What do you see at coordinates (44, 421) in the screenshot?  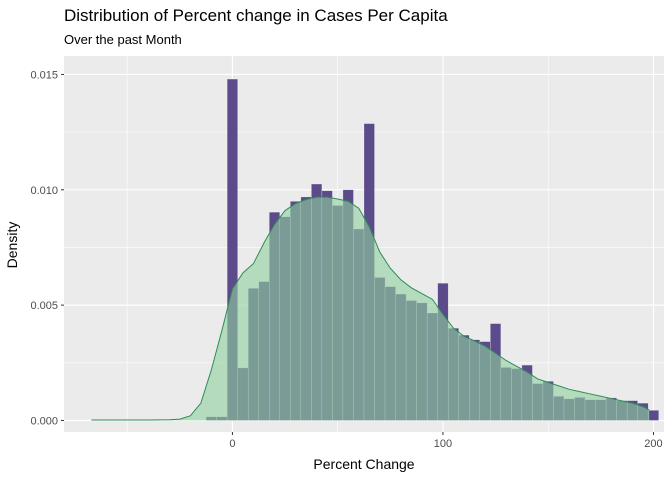 I see `y-tick-label: 0.000` at bounding box center [44, 421].